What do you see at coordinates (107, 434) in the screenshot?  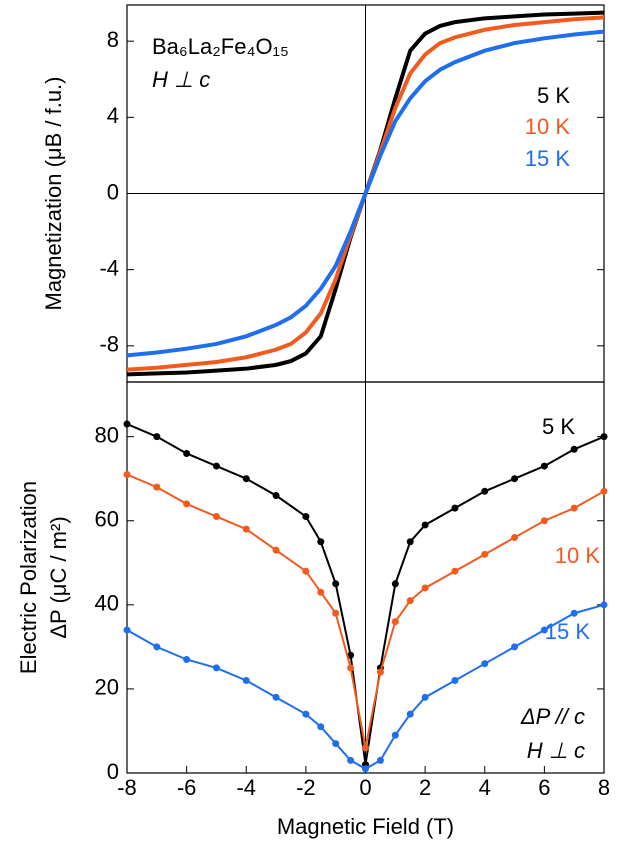 I see `y-tick-label: 80` at bounding box center [107, 434].